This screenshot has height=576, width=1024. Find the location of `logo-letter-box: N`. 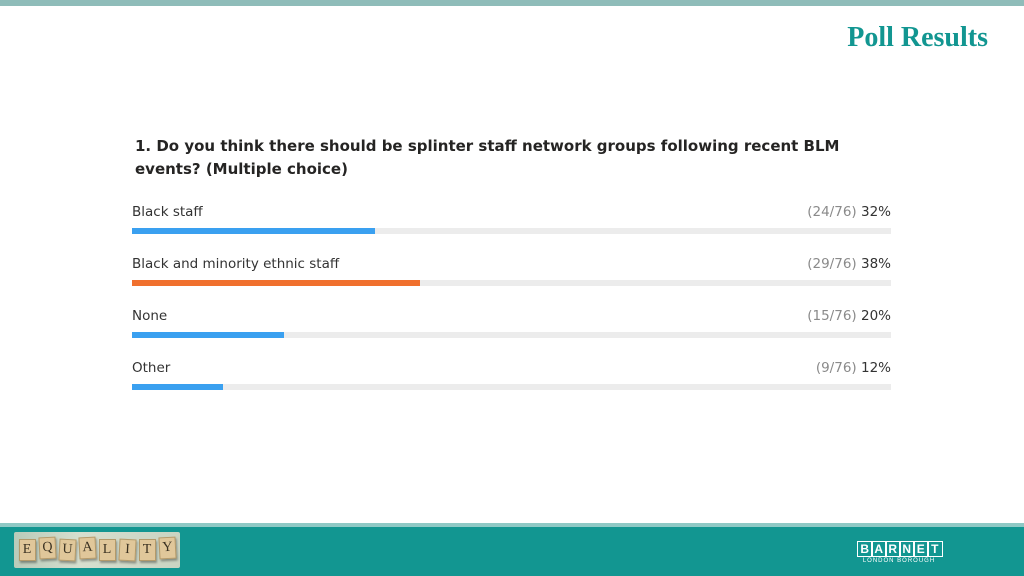

logo-letter-box: N is located at coordinates (907, 549).